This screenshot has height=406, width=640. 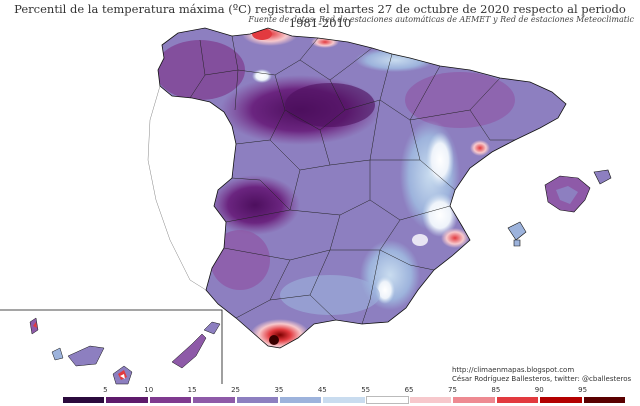 I want to click on credit-url: http://climaenmapas.blogspot.com, so click(x=513, y=370).